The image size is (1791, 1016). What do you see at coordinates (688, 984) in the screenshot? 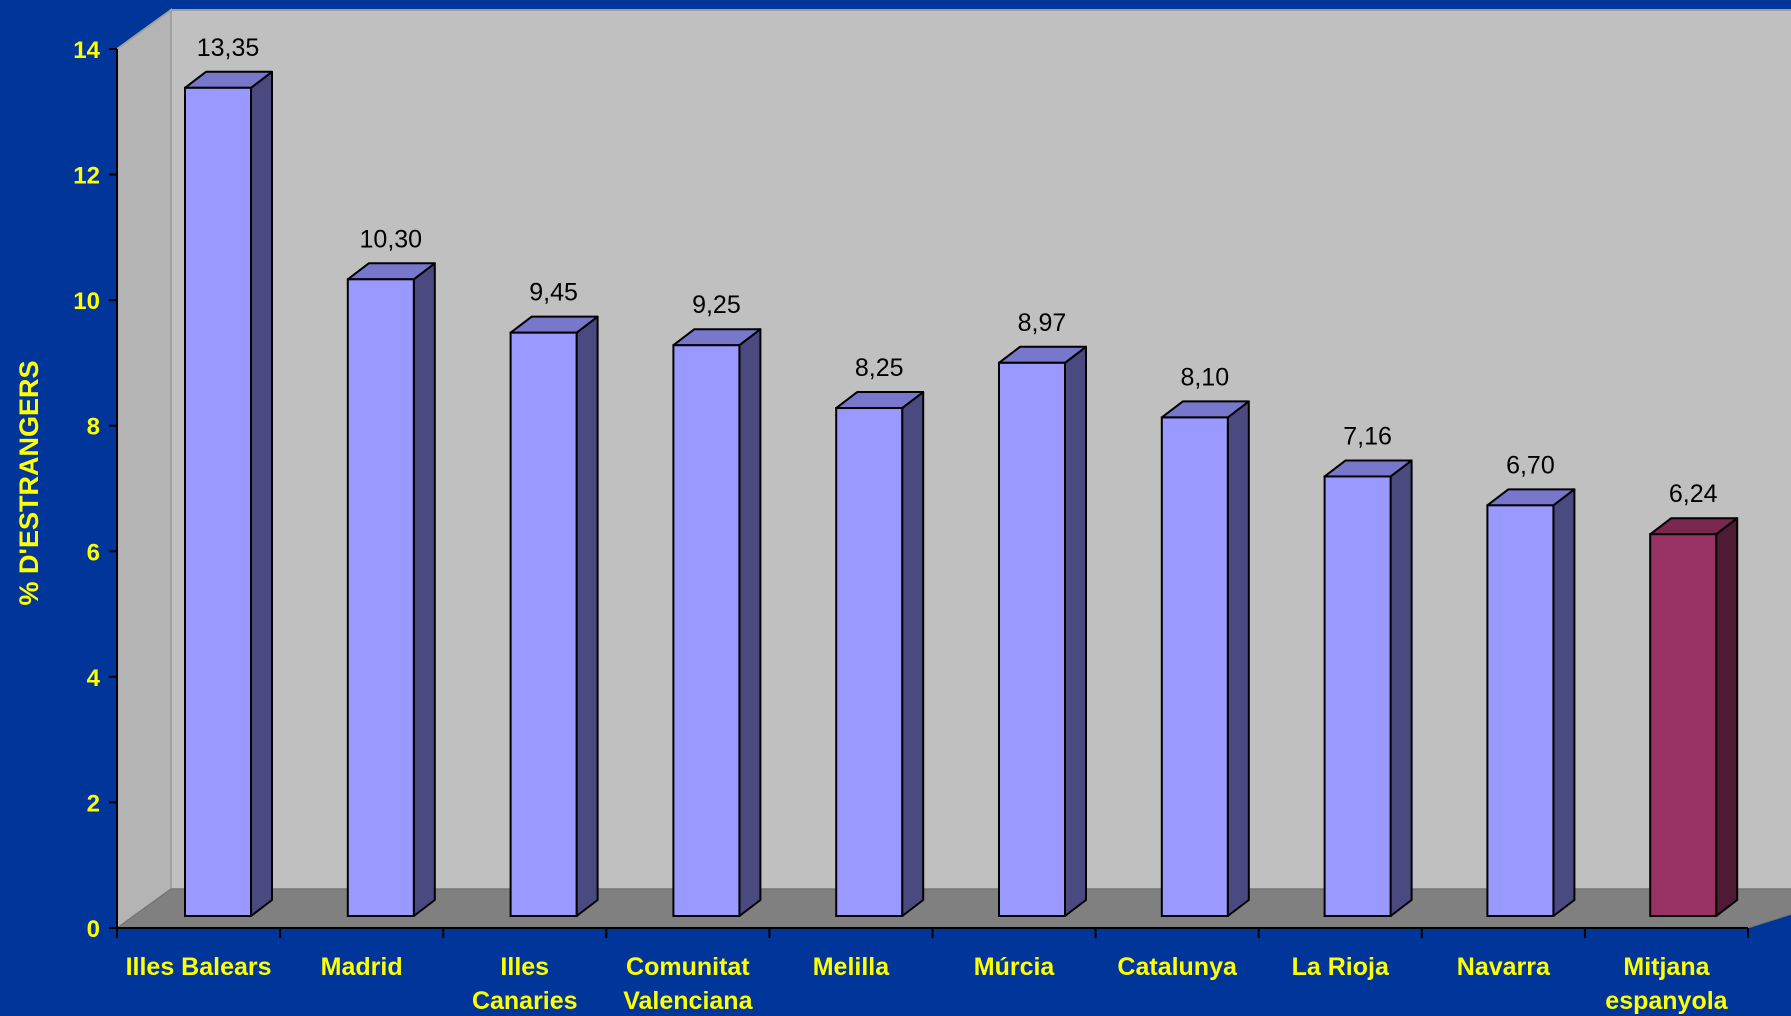
I see `x-tick-label: Comunitat Valenciana` at bounding box center [688, 984].